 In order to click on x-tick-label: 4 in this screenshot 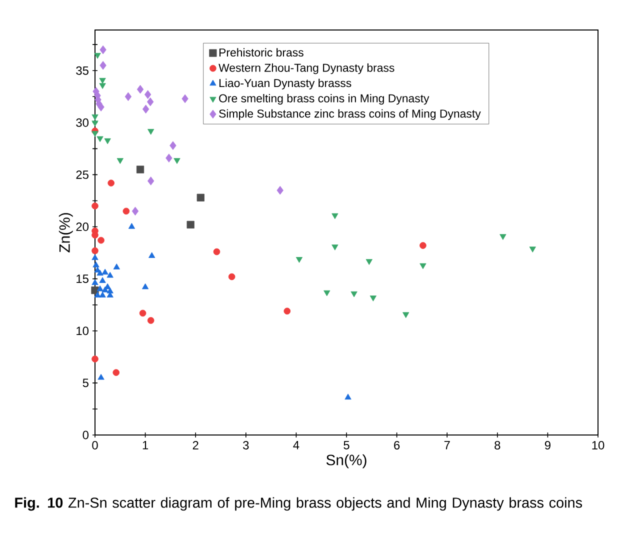, I will do `click(296, 445)`.